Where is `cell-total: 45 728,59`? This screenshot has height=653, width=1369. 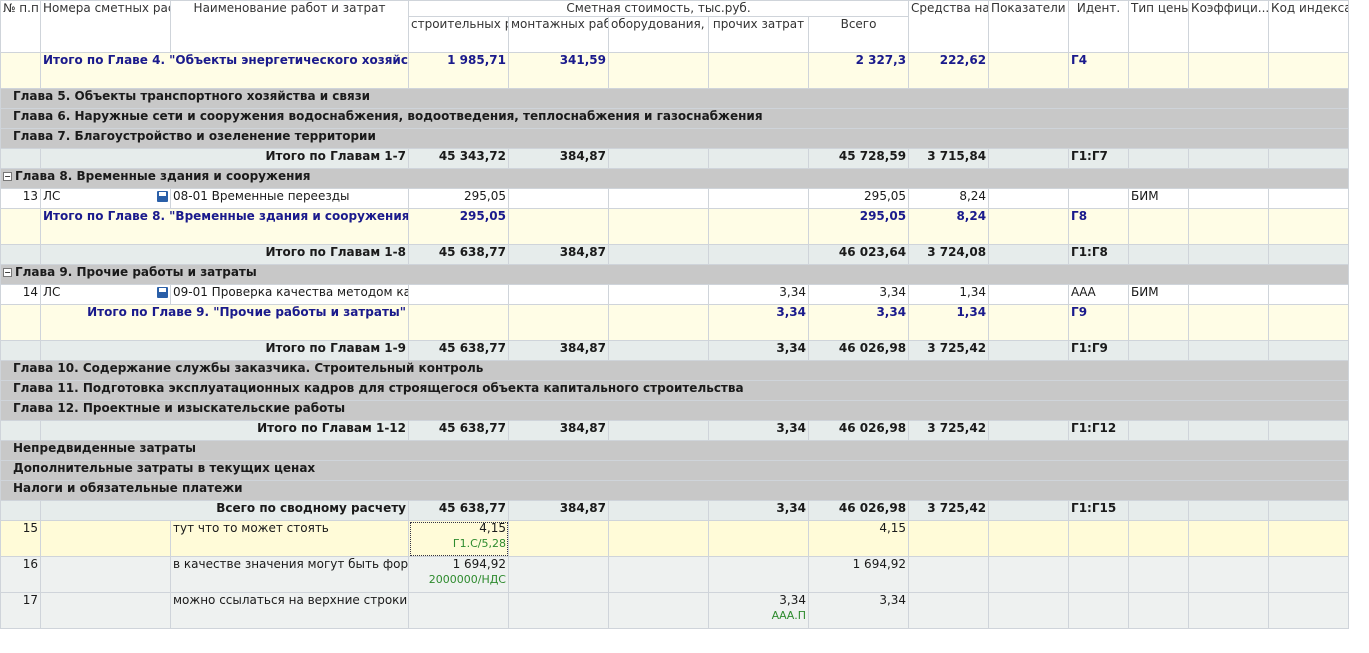
cell-total: 45 728,59 is located at coordinates (858, 158).